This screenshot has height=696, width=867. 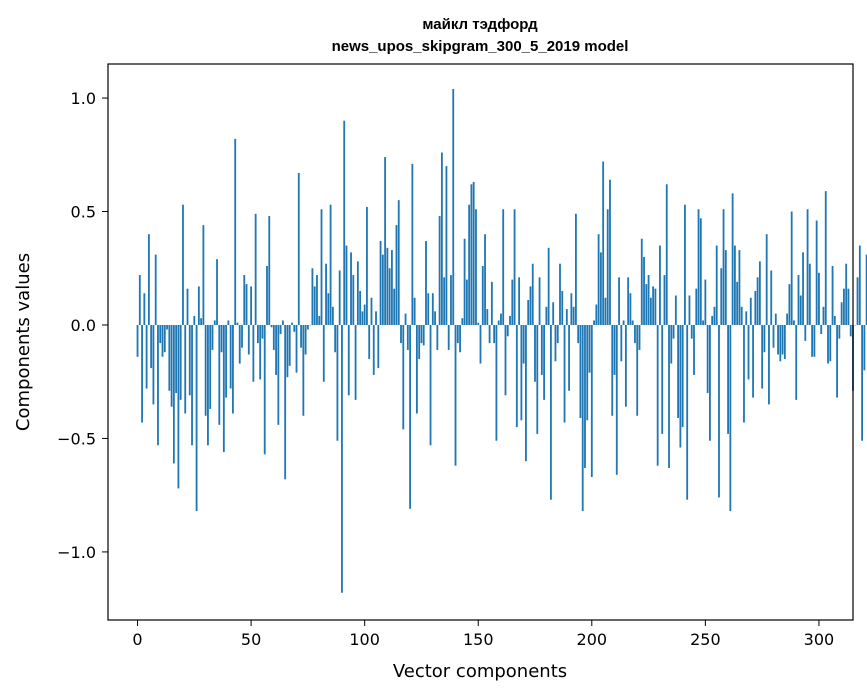 What do you see at coordinates (364, 639) in the screenshot?
I see `x-tick-label: 100` at bounding box center [364, 639].